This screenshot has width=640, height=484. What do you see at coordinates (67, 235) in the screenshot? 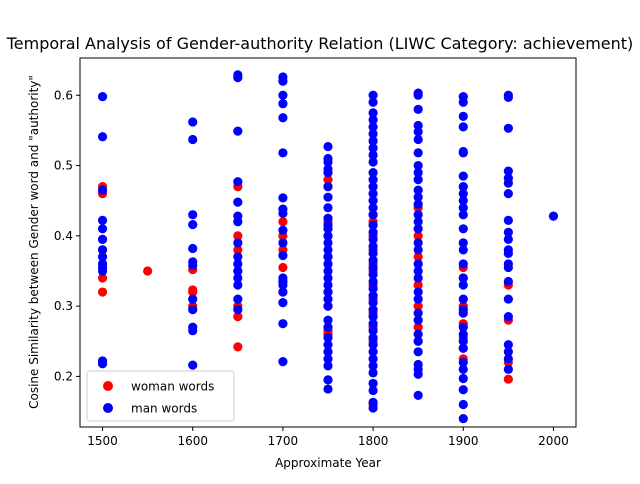
I see `y-axis-ticks: 0.2 0.3 0.4 0.5 0.6` at bounding box center [67, 235].